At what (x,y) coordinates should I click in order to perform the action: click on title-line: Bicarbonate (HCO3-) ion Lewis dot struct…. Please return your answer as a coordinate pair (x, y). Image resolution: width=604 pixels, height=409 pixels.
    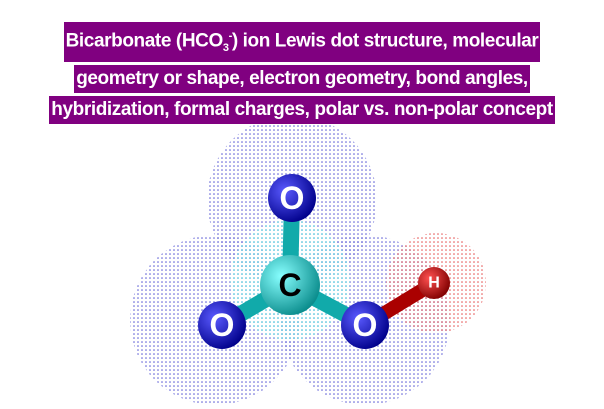
    Looking at the image, I should click on (302, 42).